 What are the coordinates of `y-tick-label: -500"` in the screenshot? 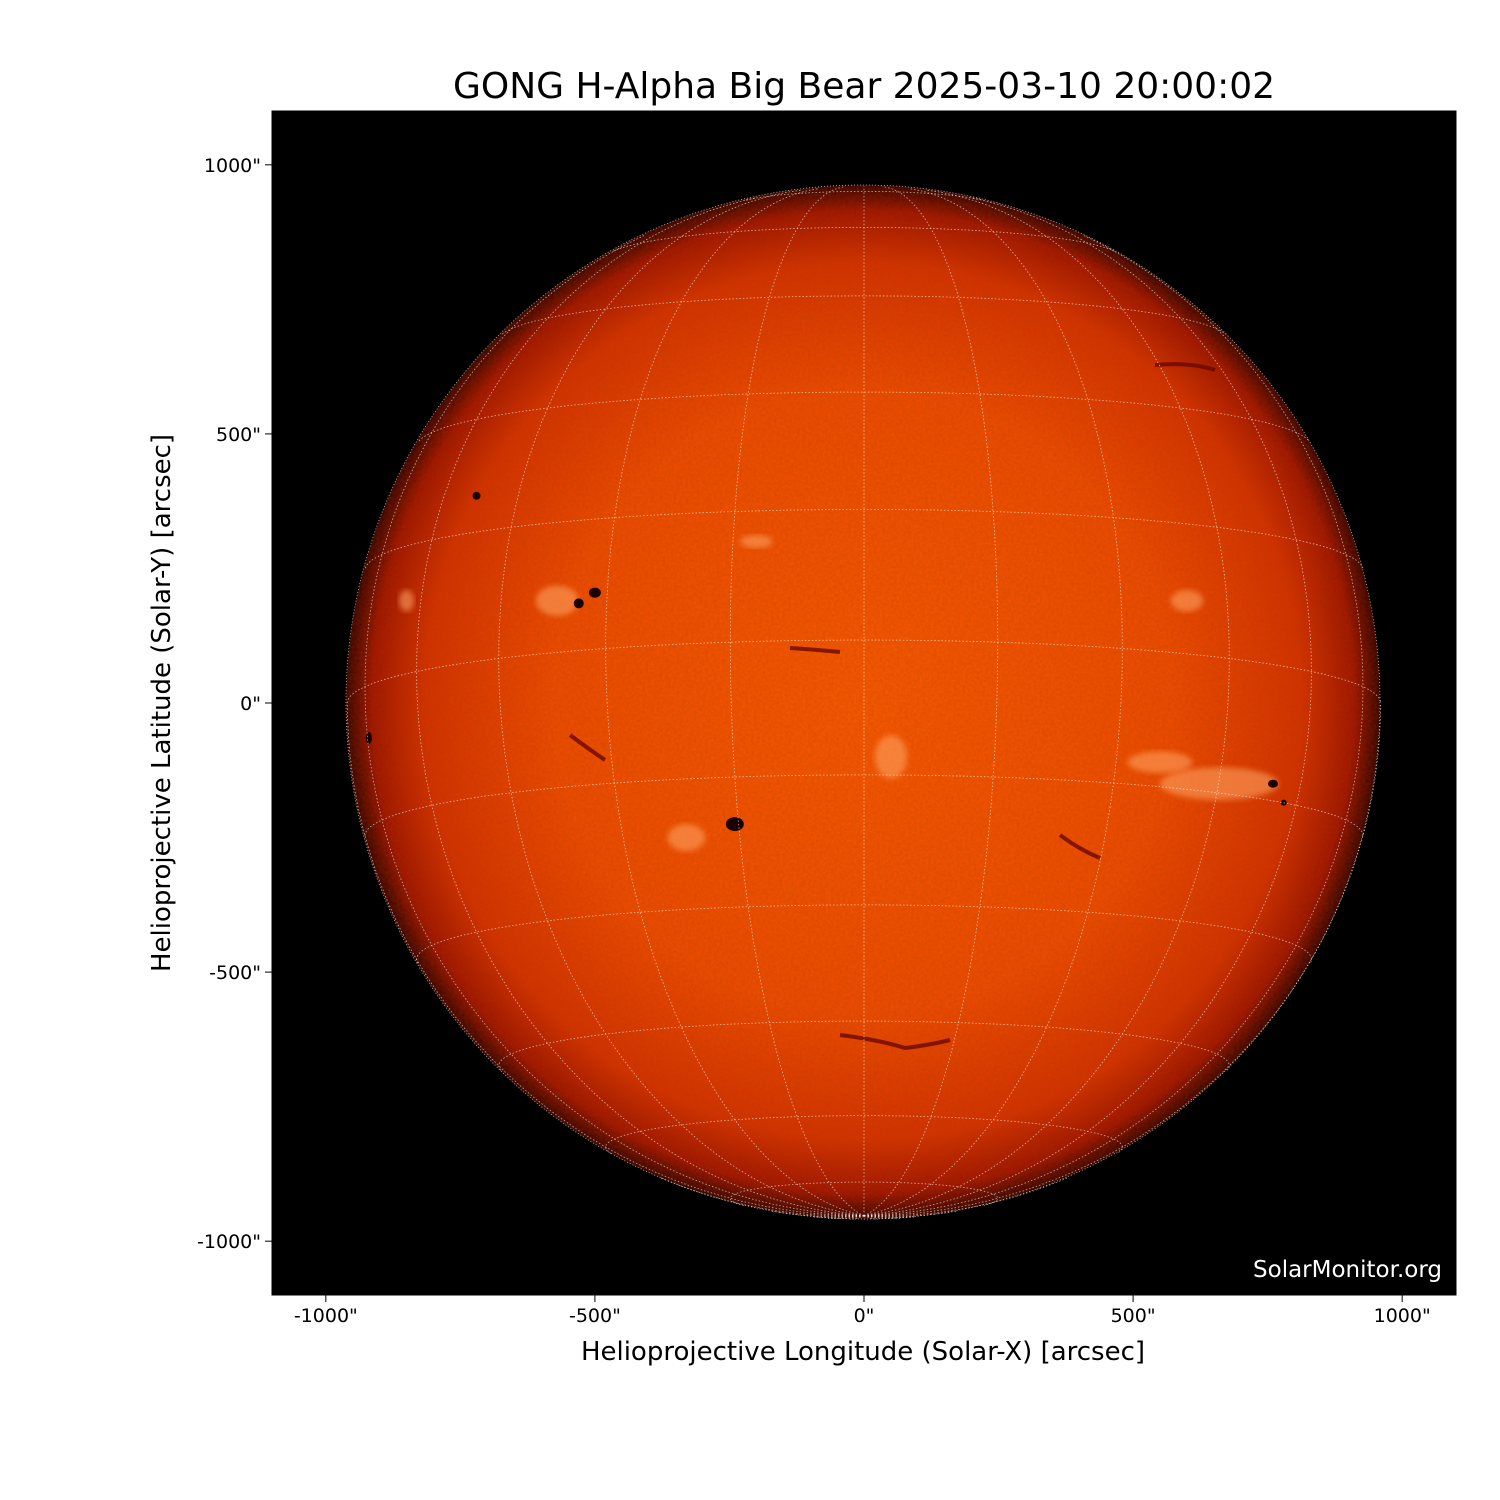 It's located at (235, 973).